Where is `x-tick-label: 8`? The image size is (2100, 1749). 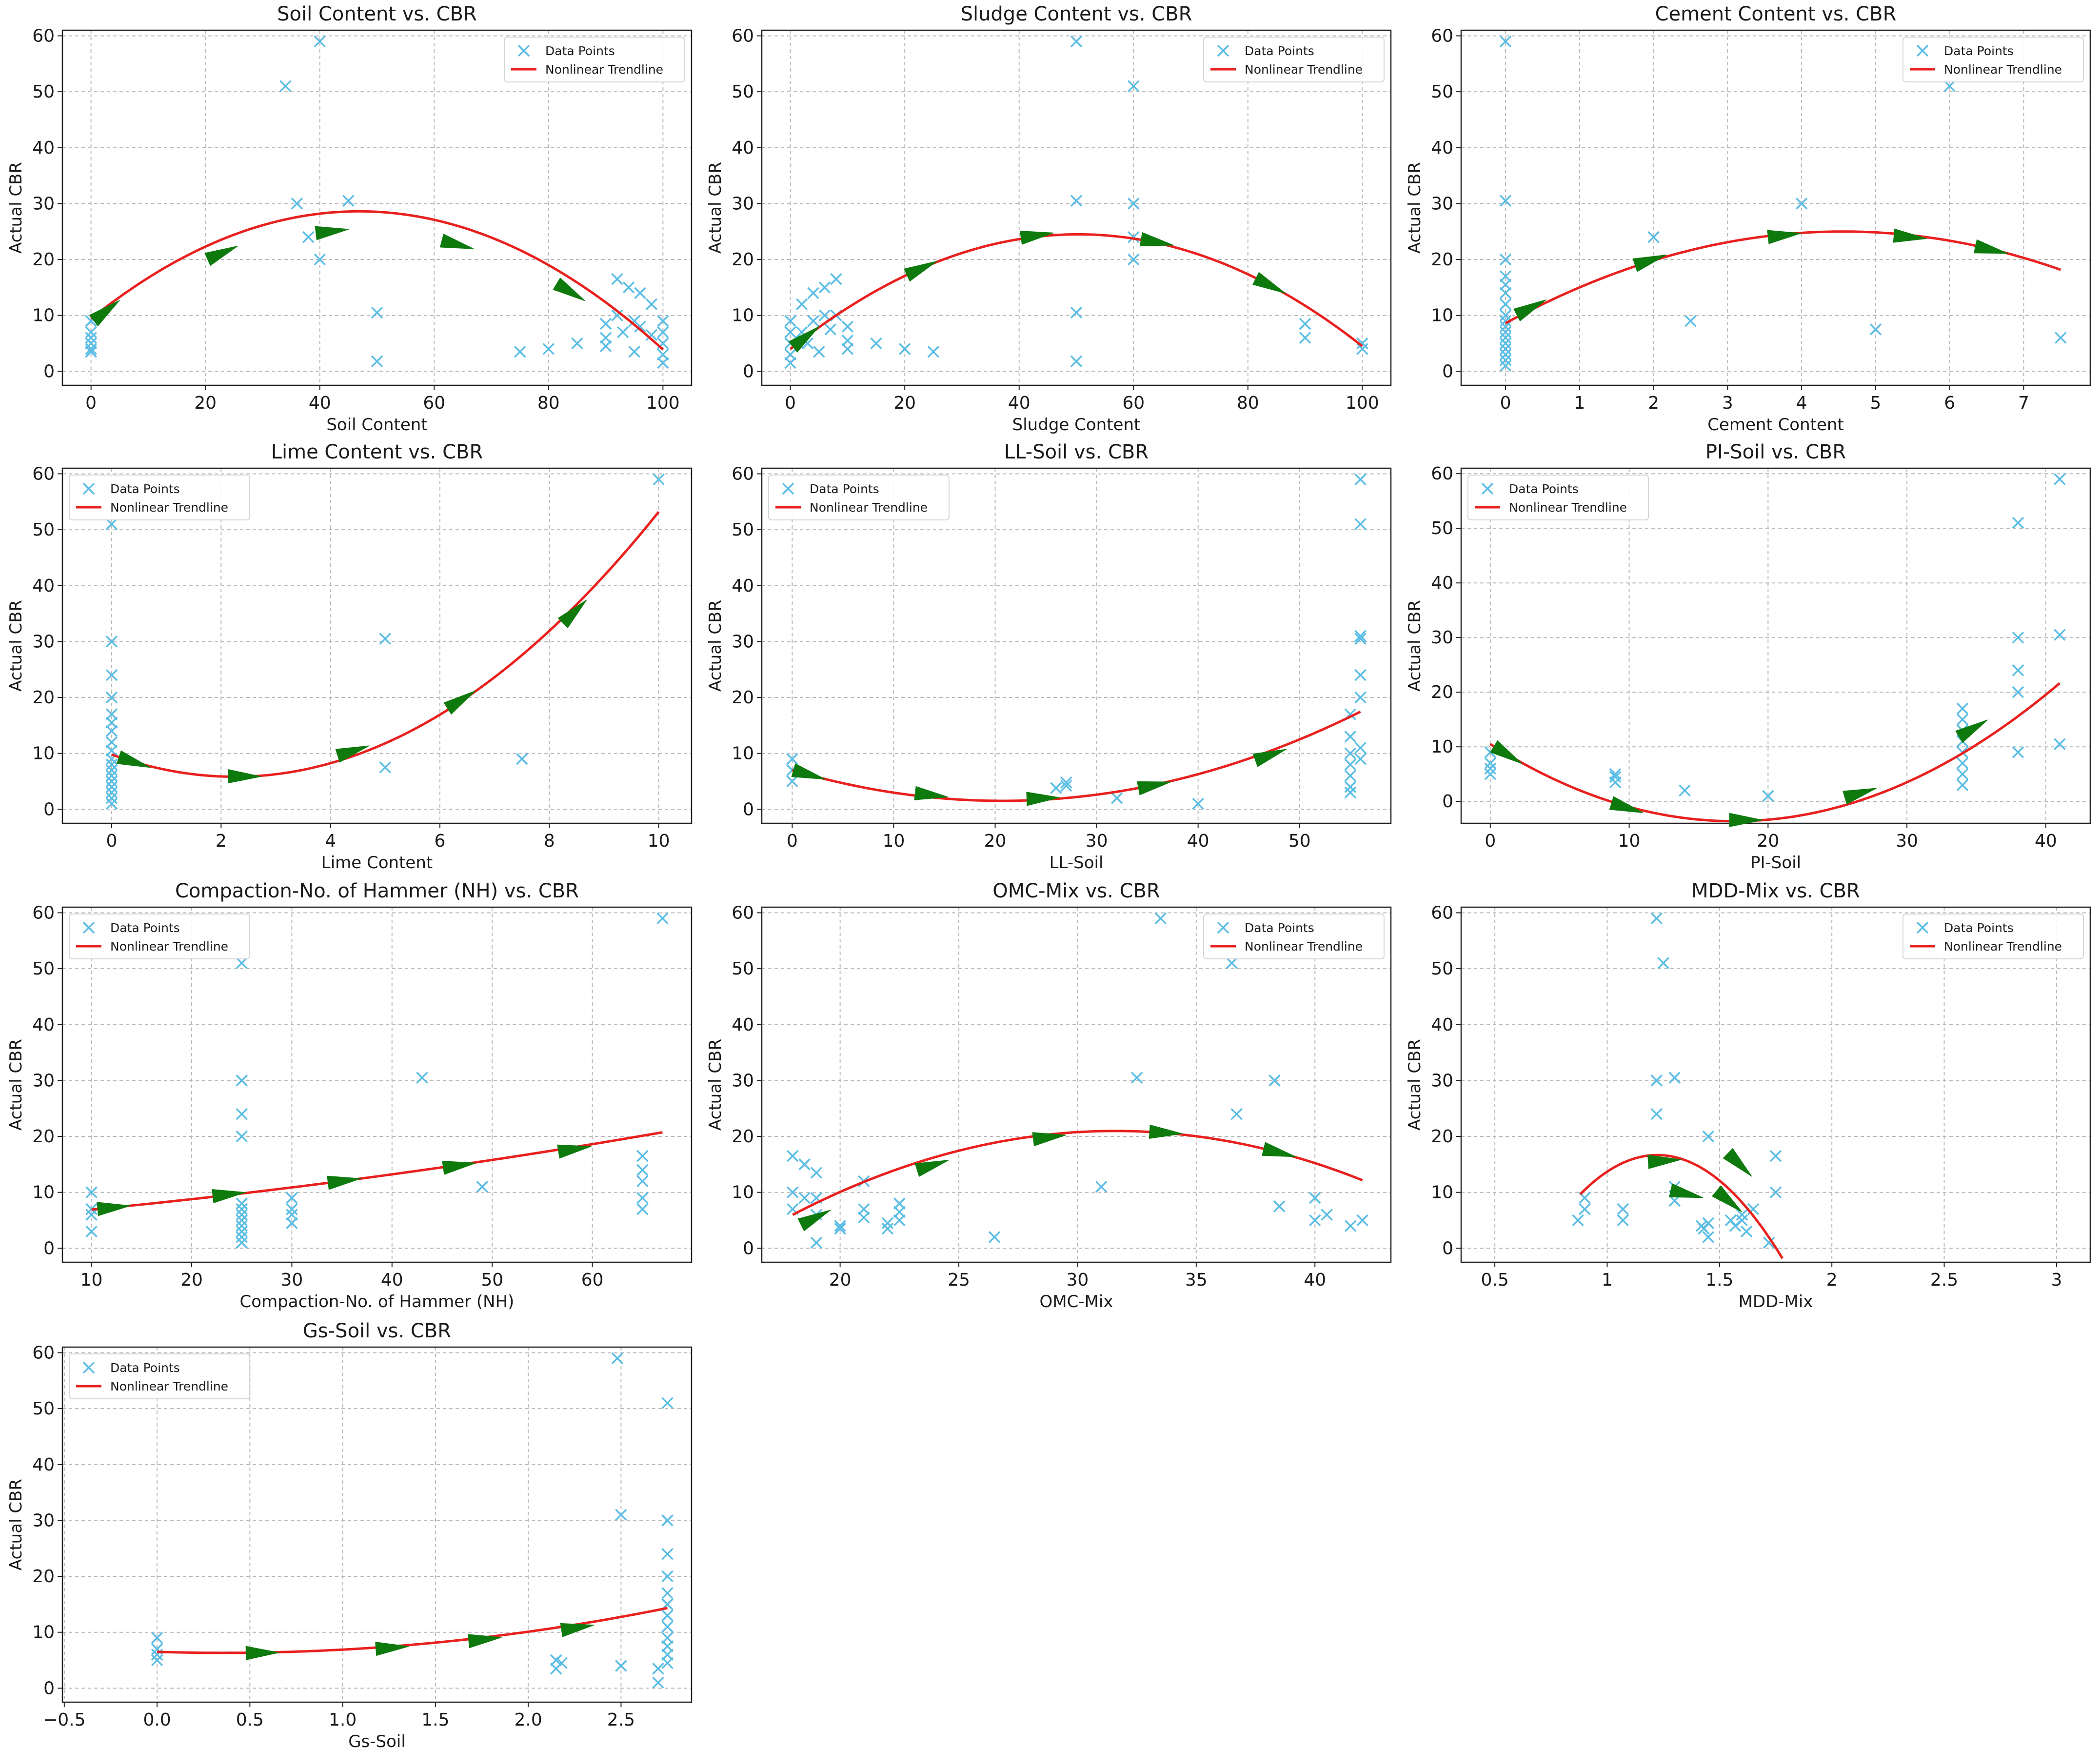 x-tick-label: 8 is located at coordinates (549, 841).